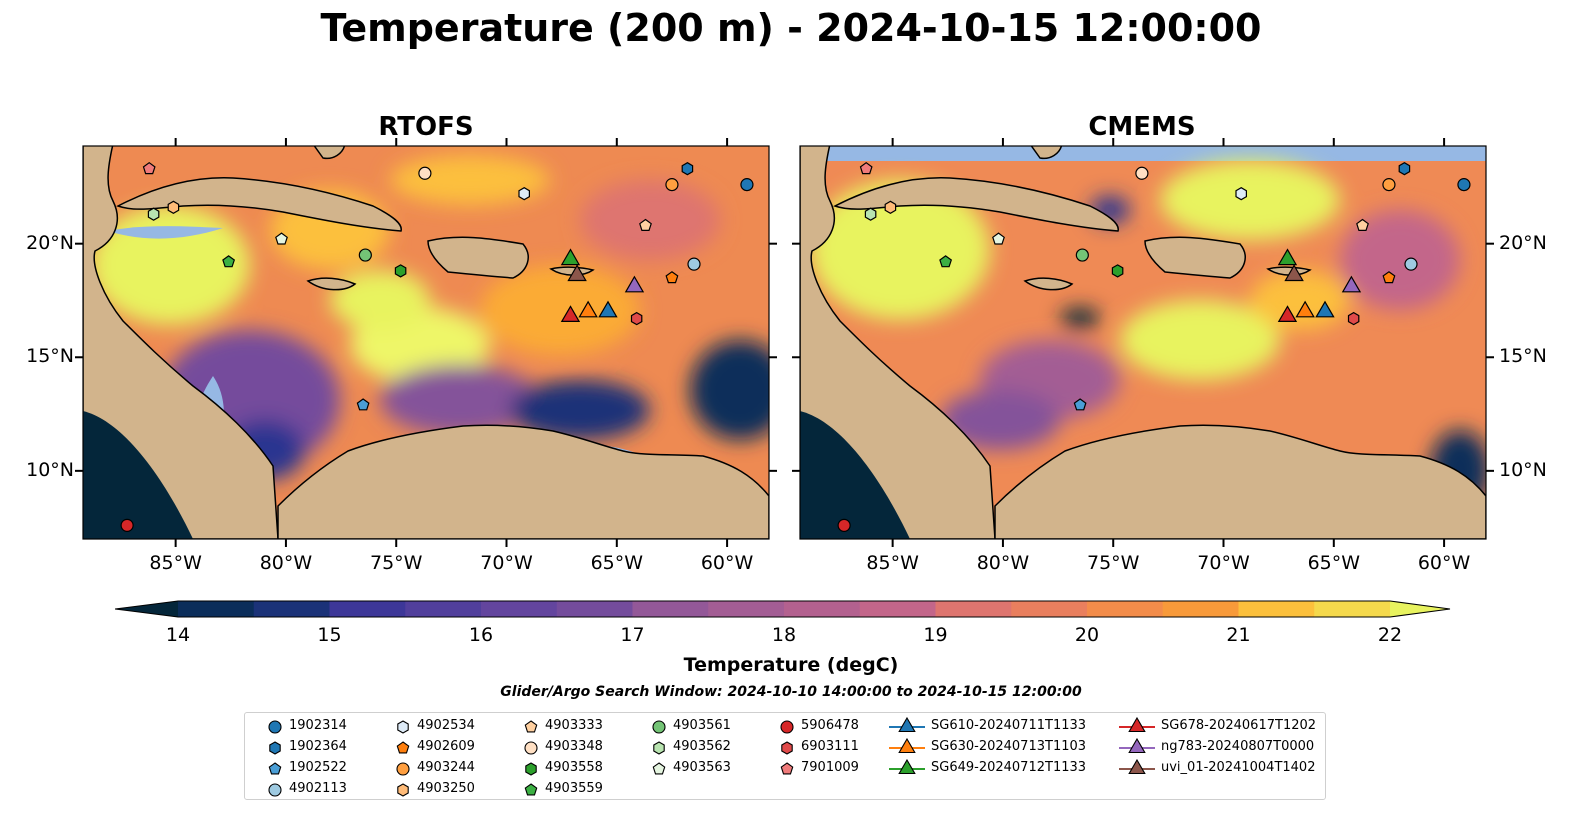  I want to click on panel-title-rtofs: RTOFS, so click(426, 127).